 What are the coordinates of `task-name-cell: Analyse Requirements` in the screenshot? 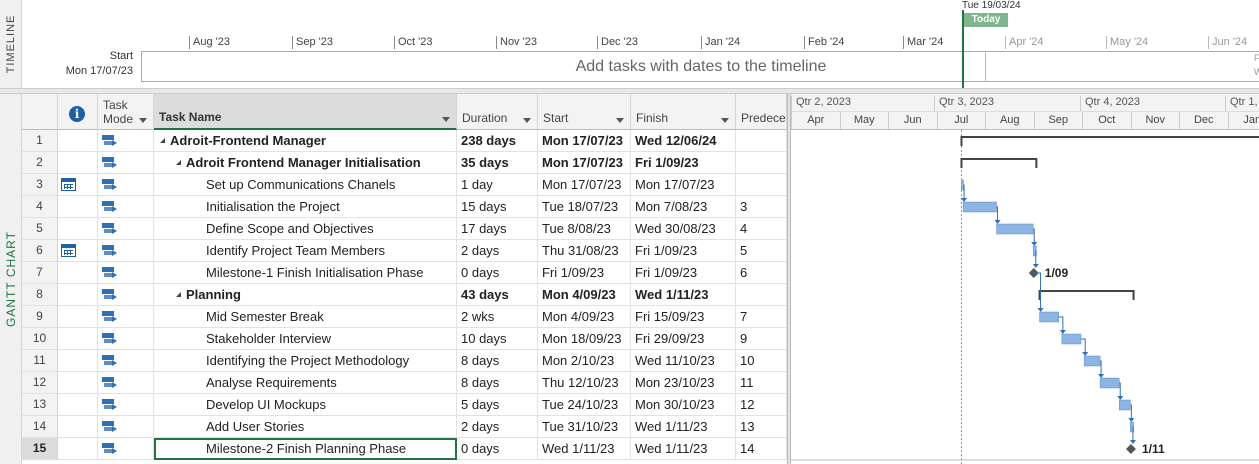 It's located at (305, 383).